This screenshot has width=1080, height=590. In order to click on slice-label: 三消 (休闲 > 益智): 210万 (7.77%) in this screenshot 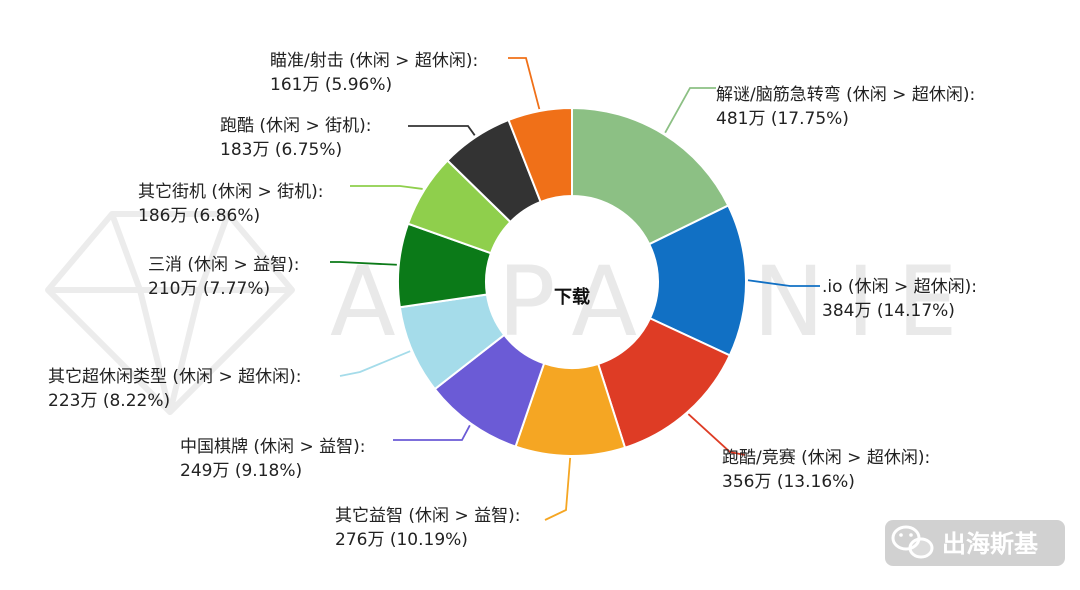, I will do `click(223, 277)`.